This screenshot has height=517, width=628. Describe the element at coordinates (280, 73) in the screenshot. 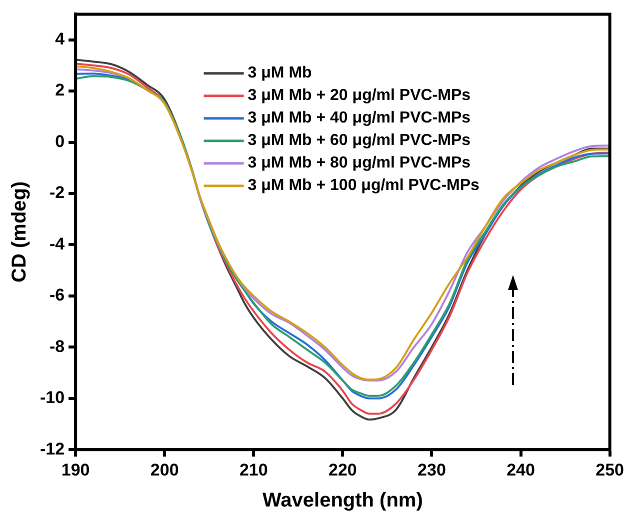

I see `legend-label: 3 μM Mb` at that location.